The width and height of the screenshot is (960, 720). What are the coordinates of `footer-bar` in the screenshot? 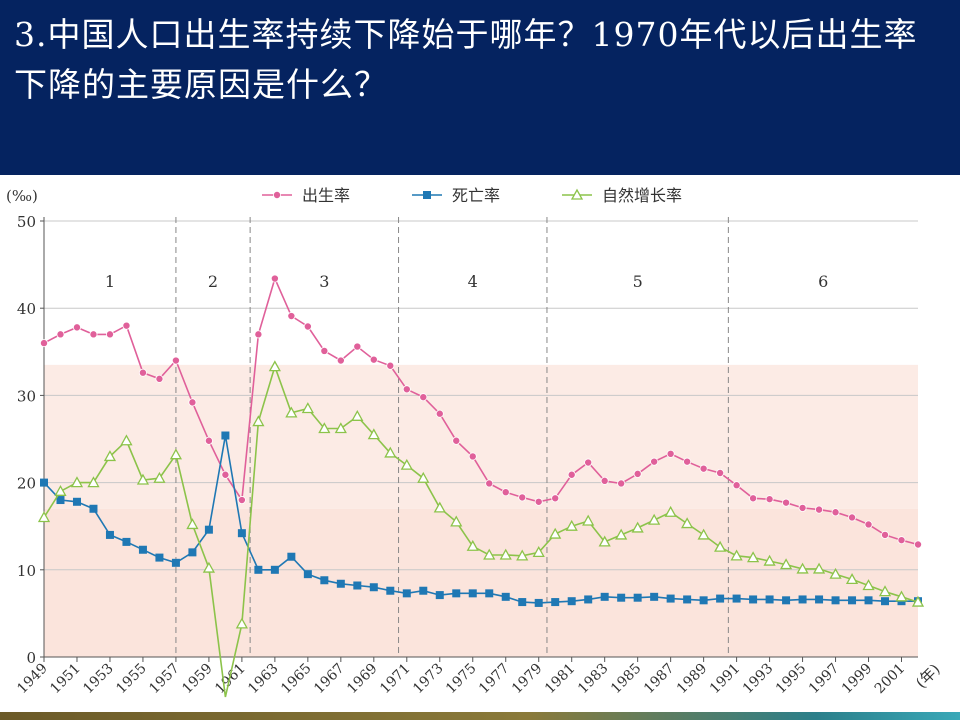 It's located at (480, 716).